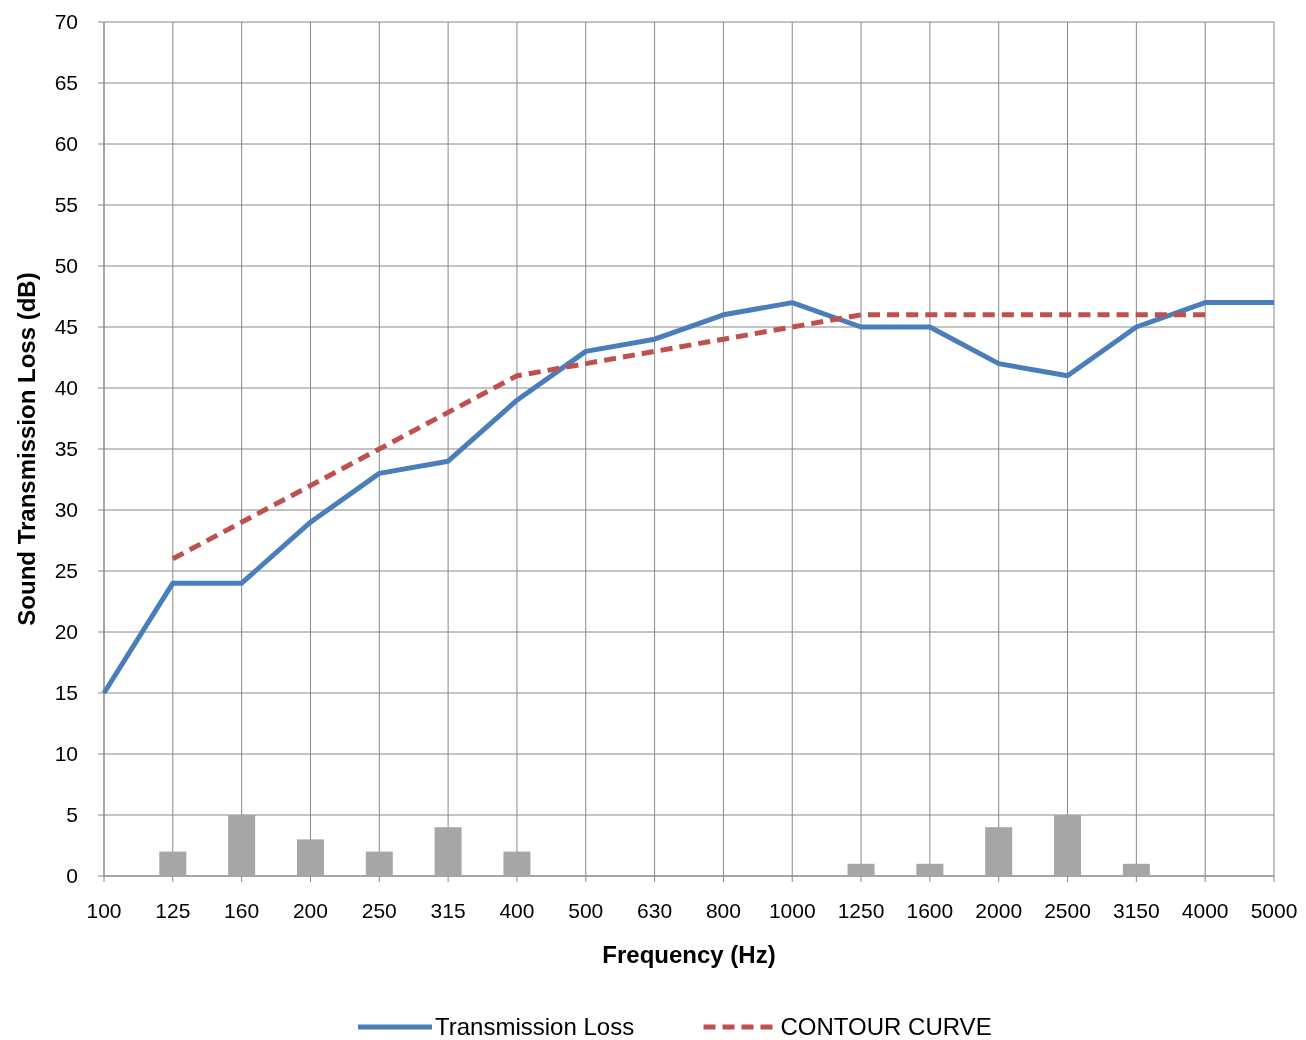  Describe the element at coordinates (72, 815) in the screenshot. I see `y-tick-label: 5` at that location.